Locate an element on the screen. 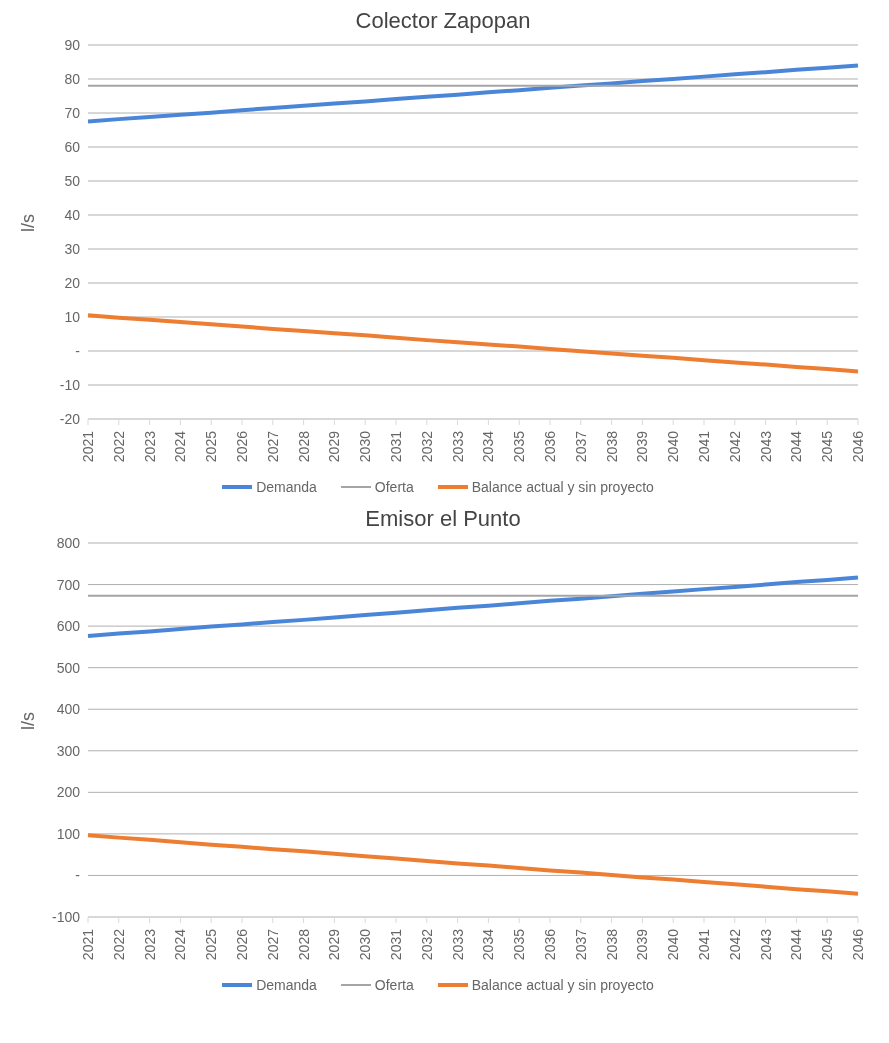 The image size is (889, 1043). y-tick-label: 50 is located at coordinates (72, 180).